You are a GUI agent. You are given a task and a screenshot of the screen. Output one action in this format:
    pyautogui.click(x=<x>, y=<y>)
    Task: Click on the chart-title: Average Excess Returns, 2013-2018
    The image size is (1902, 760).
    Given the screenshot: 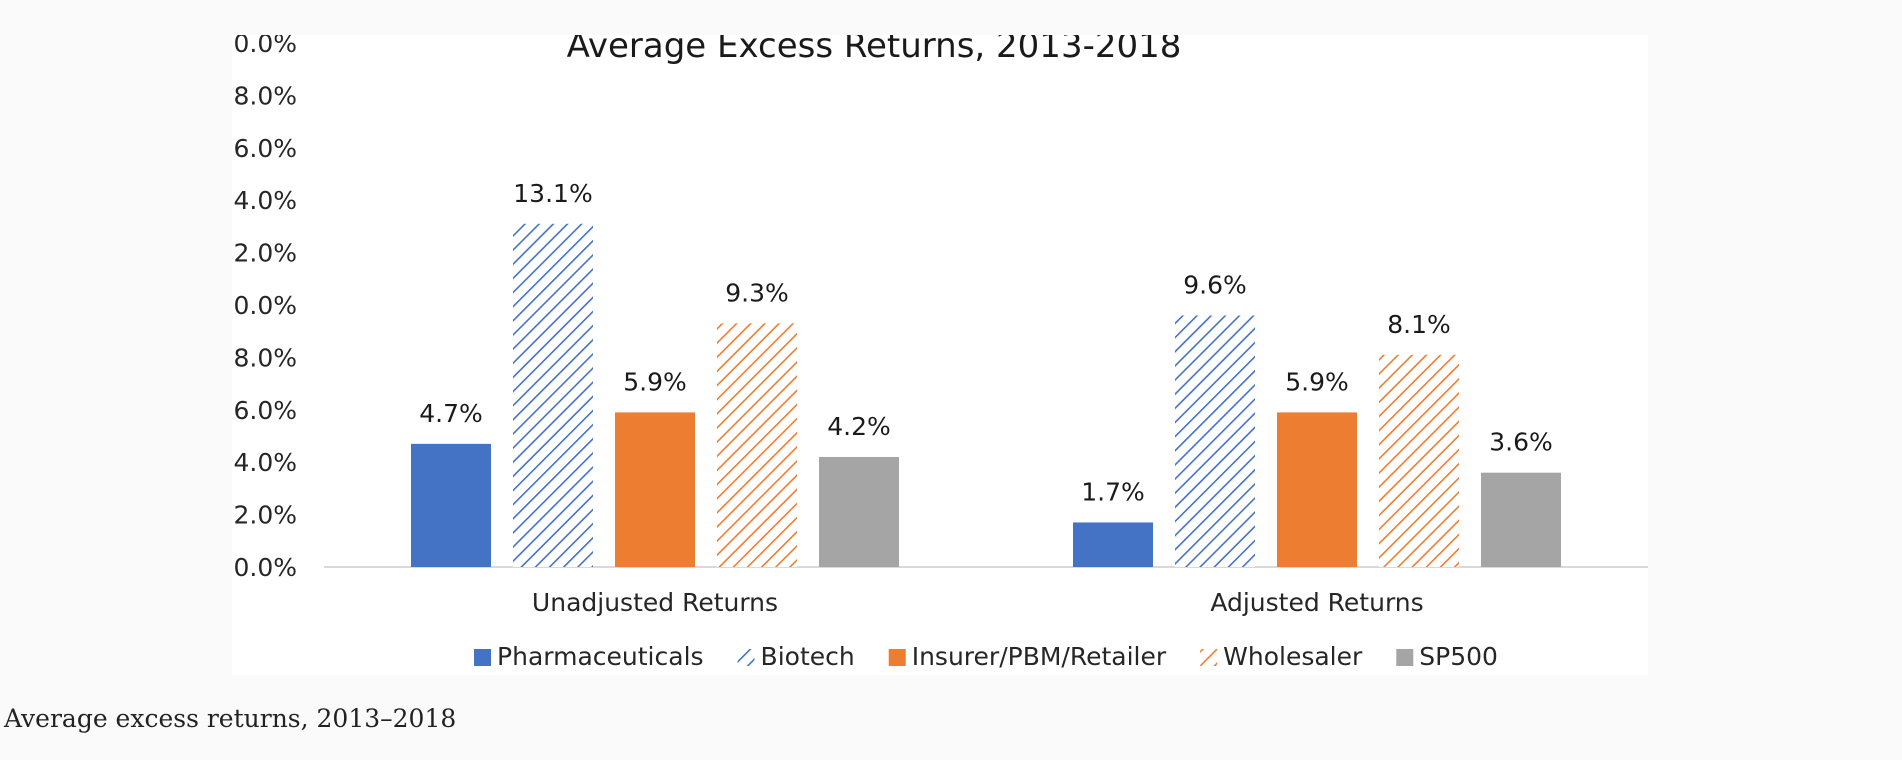 What is the action you would take?
    pyautogui.click(x=874, y=50)
    